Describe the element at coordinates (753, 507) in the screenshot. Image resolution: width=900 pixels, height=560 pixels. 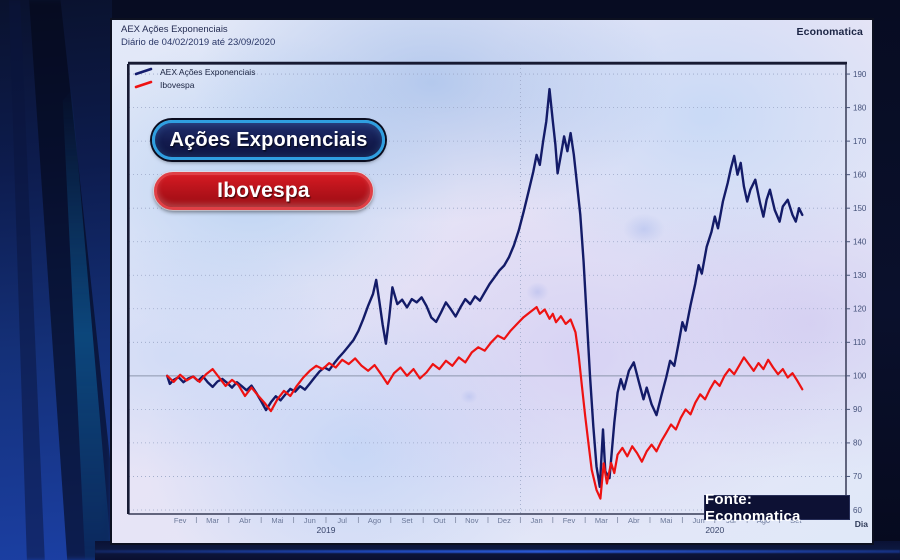
I see `source-badge-label: Fonte: Economatica` at that location.